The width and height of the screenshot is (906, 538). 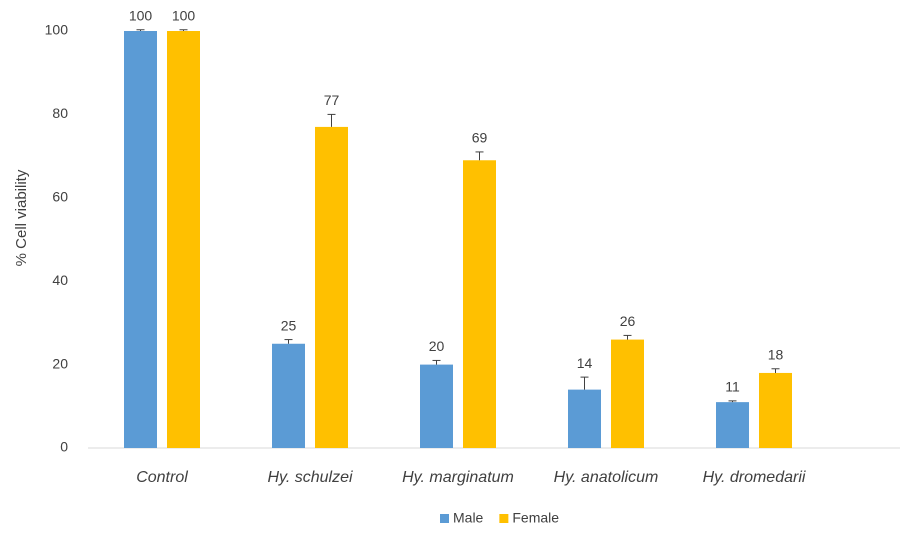 What do you see at coordinates (162, 477) in the screenshot?
I see `x-tick-label: Control` at bounding box center [162, 477].